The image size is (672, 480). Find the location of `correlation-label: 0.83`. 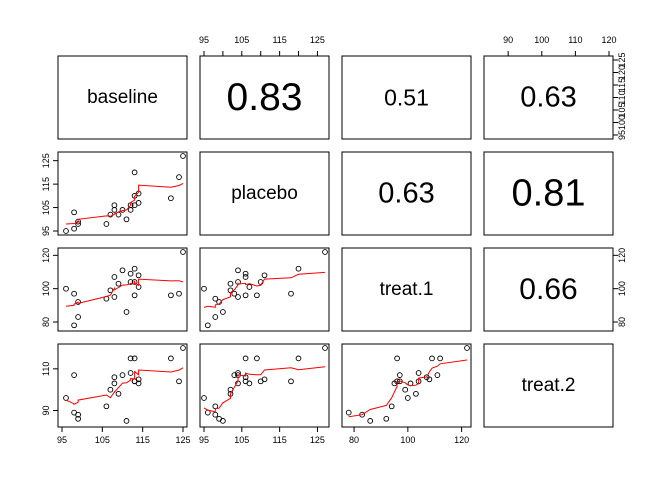

correlation-label: 0.83 is located at coordinates (265, 97).